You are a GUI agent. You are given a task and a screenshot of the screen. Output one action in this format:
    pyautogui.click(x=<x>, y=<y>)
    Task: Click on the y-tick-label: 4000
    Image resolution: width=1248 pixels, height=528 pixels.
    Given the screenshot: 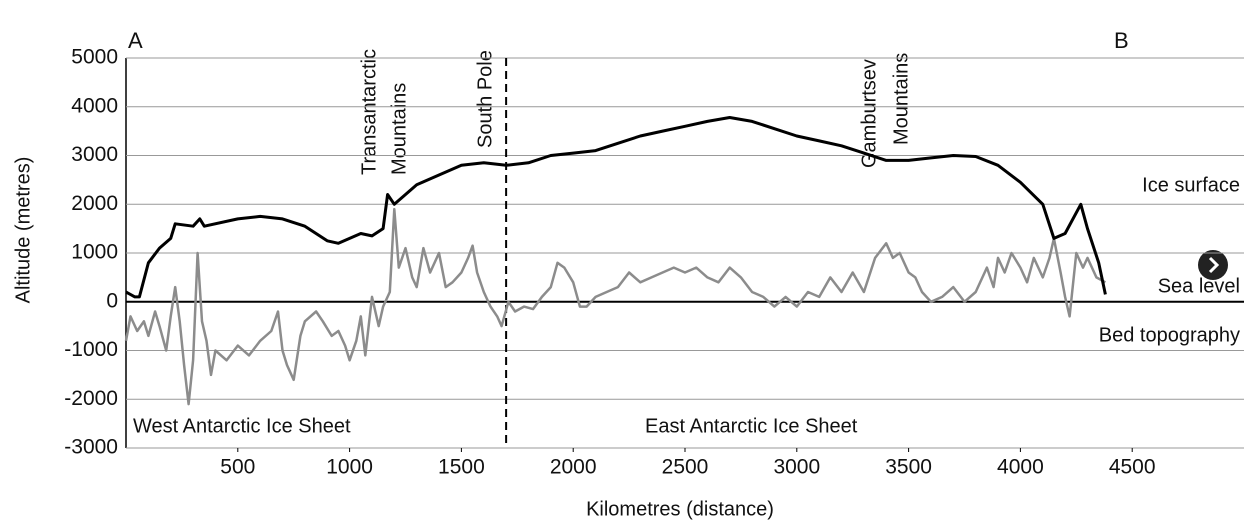 What is the action you would take?
    pyautogui.click(x=94, y=105)
    